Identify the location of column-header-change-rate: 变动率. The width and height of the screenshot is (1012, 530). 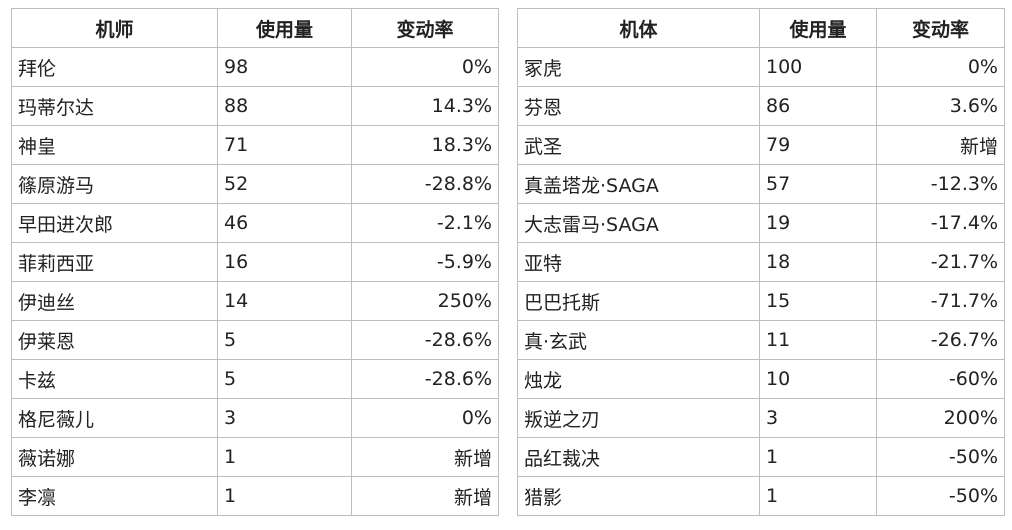
(940, 28).